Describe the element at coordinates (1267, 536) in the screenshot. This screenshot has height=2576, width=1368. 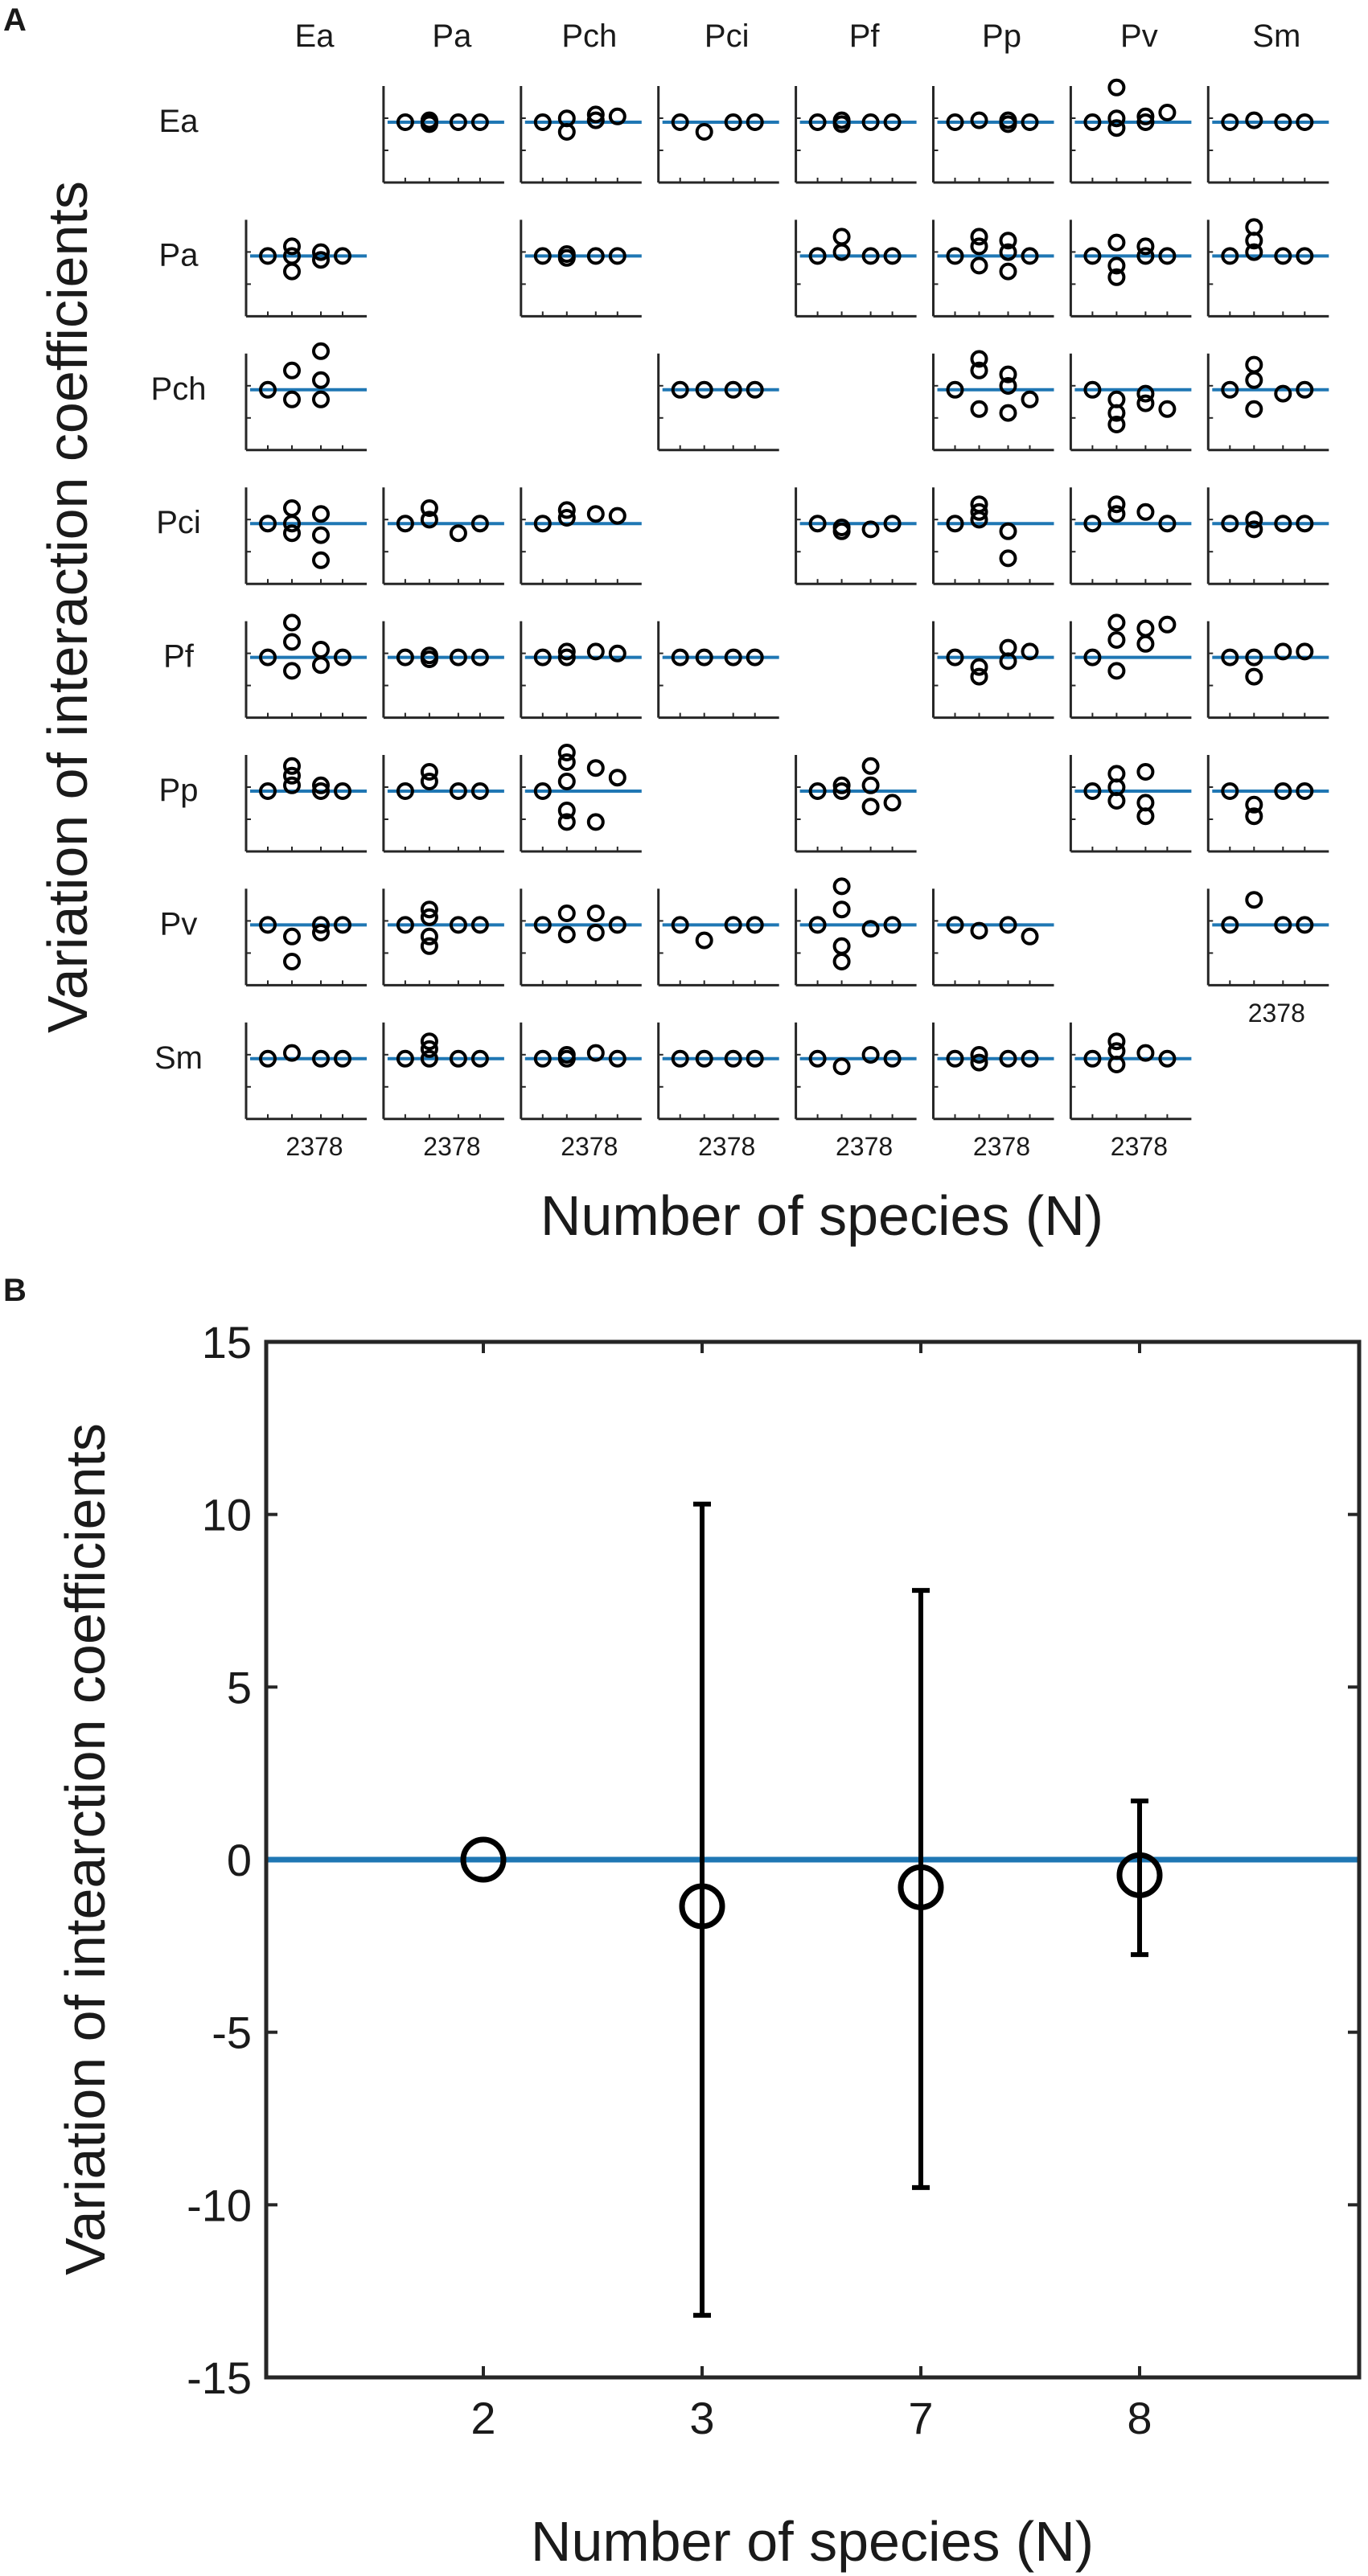
I see `cell-pci-sm` at that location.